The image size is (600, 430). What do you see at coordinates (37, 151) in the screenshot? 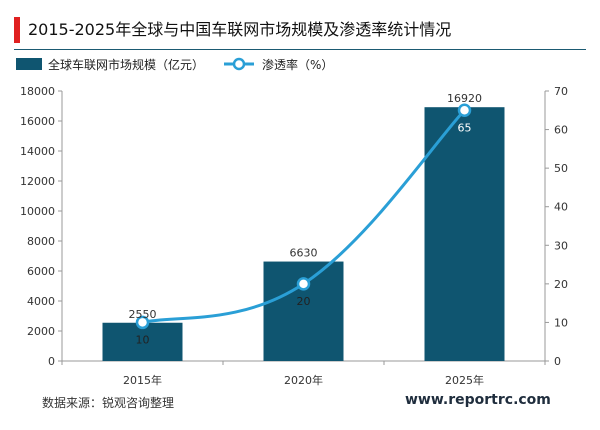
I see `y-left-tick-label: 14000` at bounding box center [37, 151].